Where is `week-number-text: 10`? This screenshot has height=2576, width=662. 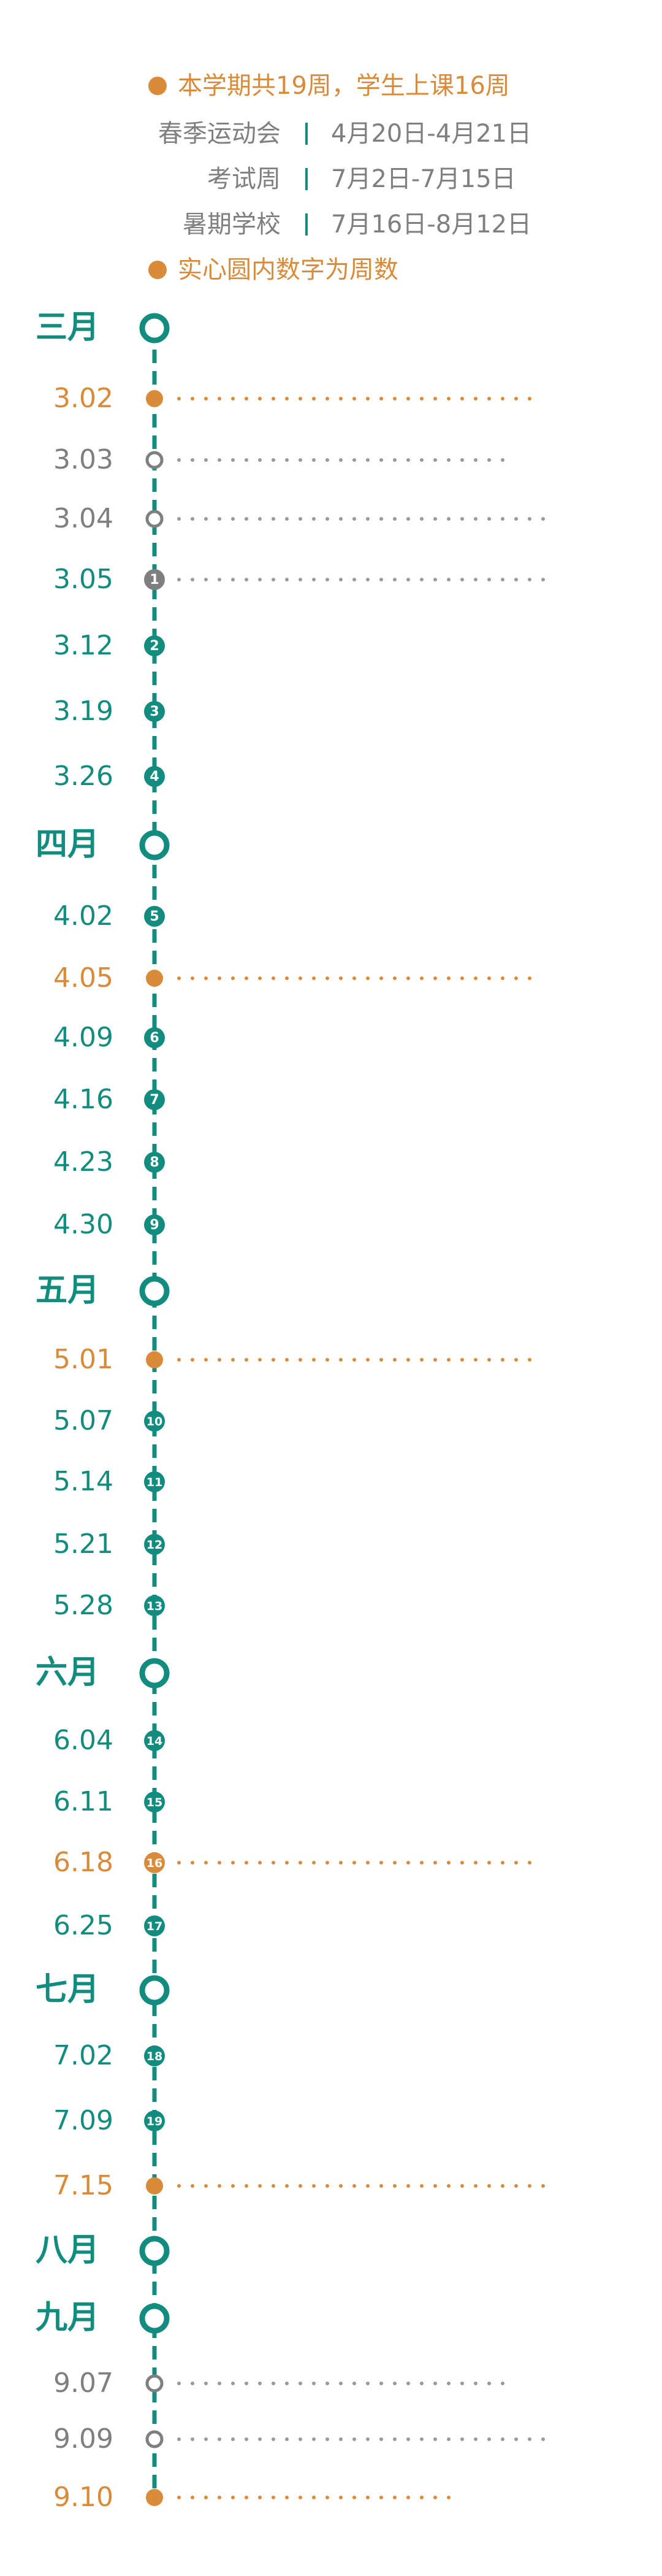
week-number-text: 10 is located at coordinates (154, 1421).